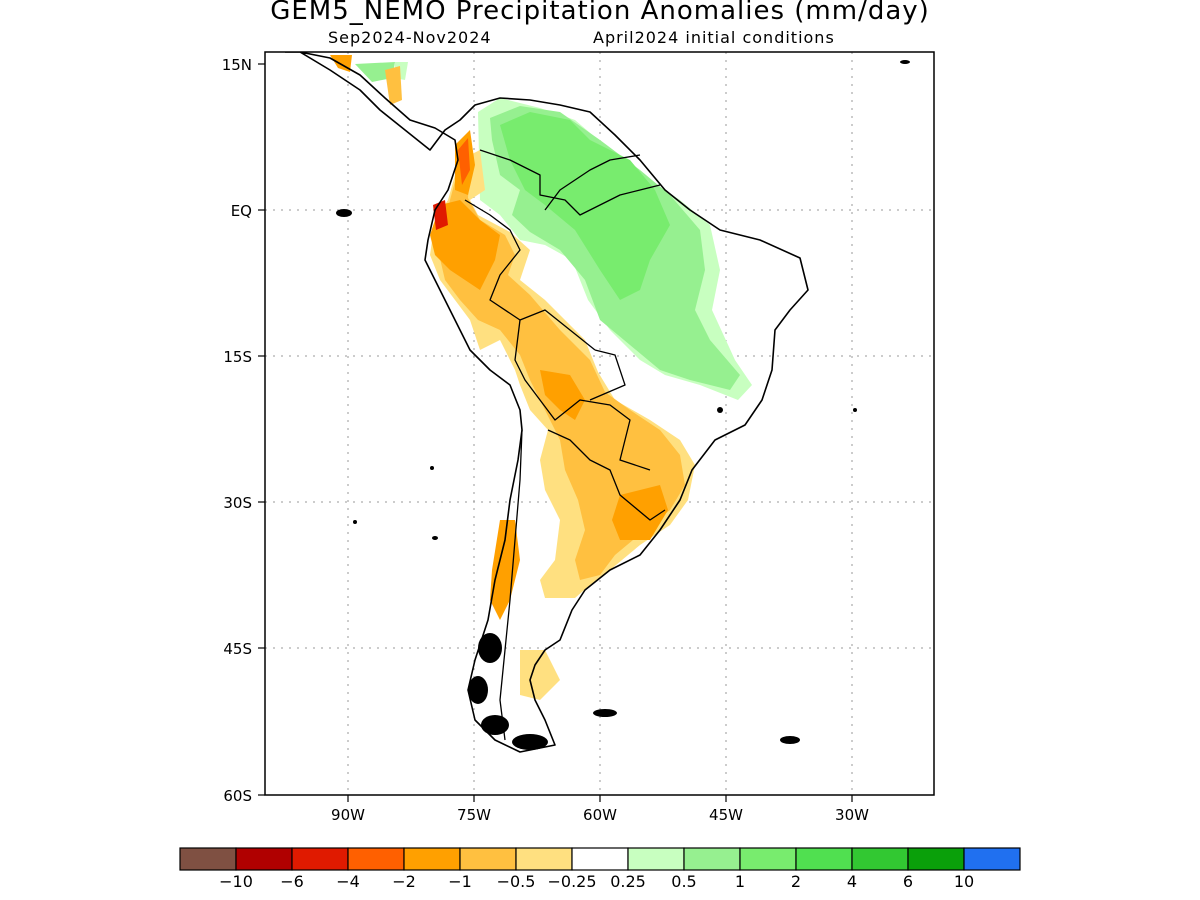 The image size is (1200, 900). Describe the element at coordinates (964, 881) in the screenshot. I see `colorbar-label: 10` at that location.